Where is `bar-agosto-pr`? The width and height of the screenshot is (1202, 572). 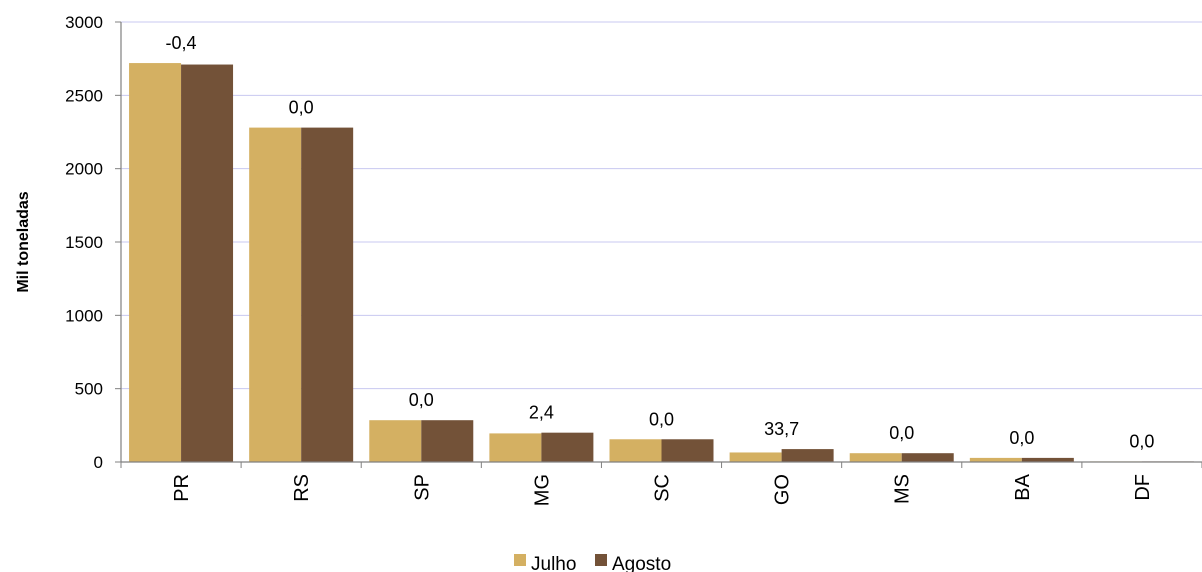 bar-agosto-pr is located at coordinates (207, 263).